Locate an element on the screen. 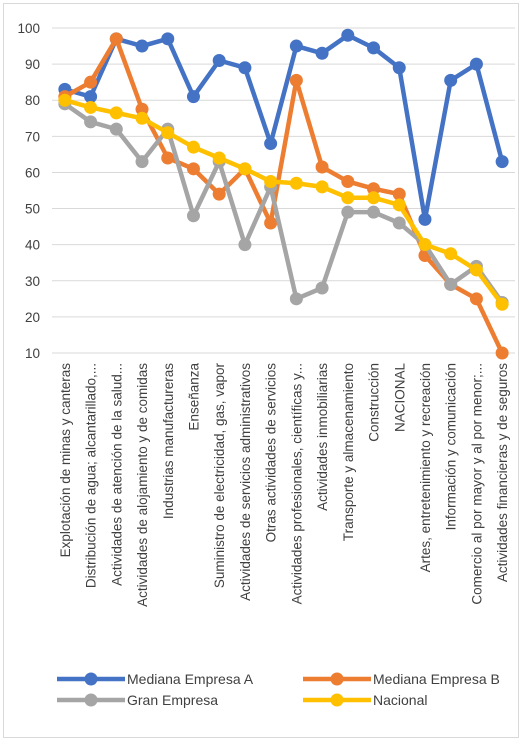  y-tick-label: 70 is located at coordinates (32, 136).